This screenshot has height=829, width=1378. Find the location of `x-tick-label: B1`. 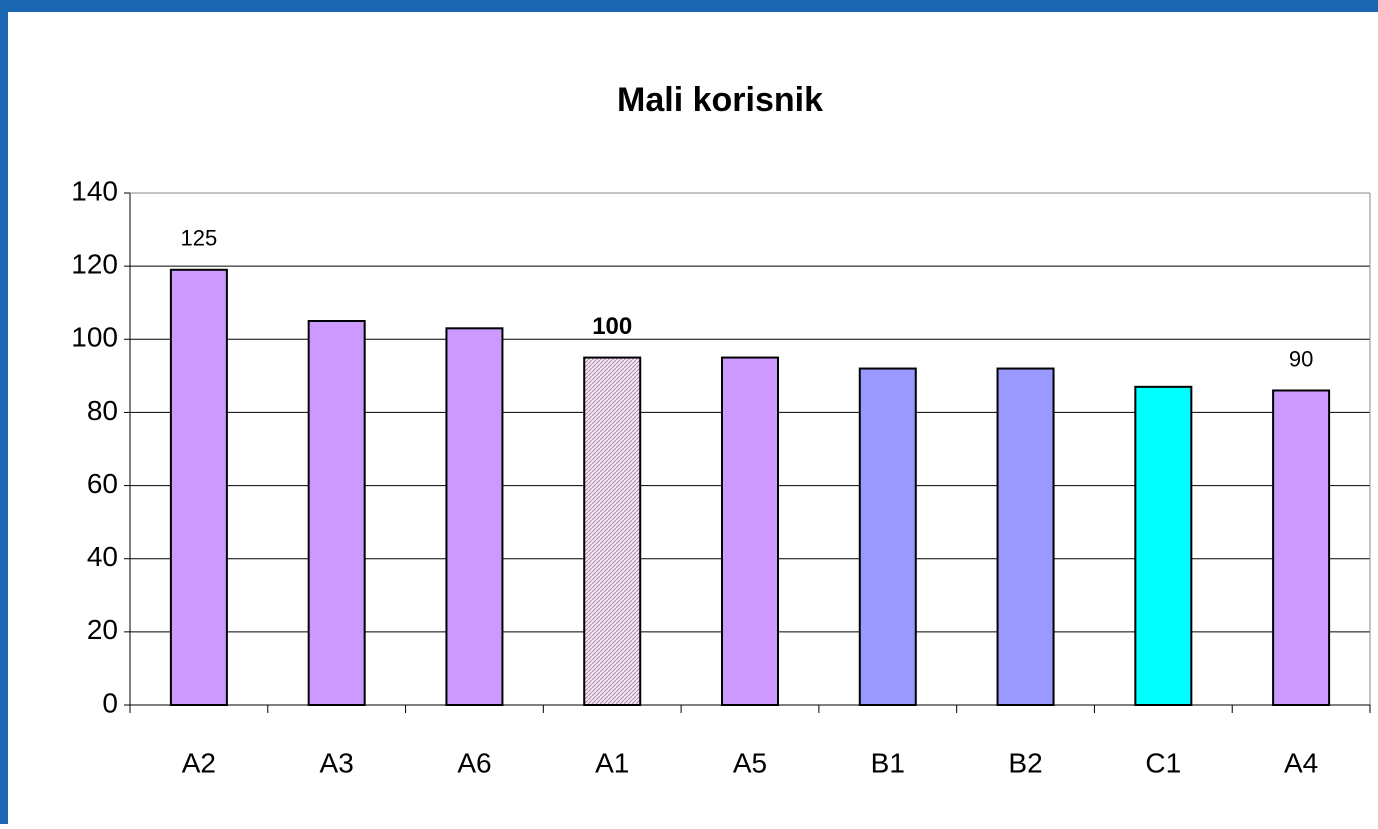

x-tick-label: B1 is located at coordinates (888, 762).